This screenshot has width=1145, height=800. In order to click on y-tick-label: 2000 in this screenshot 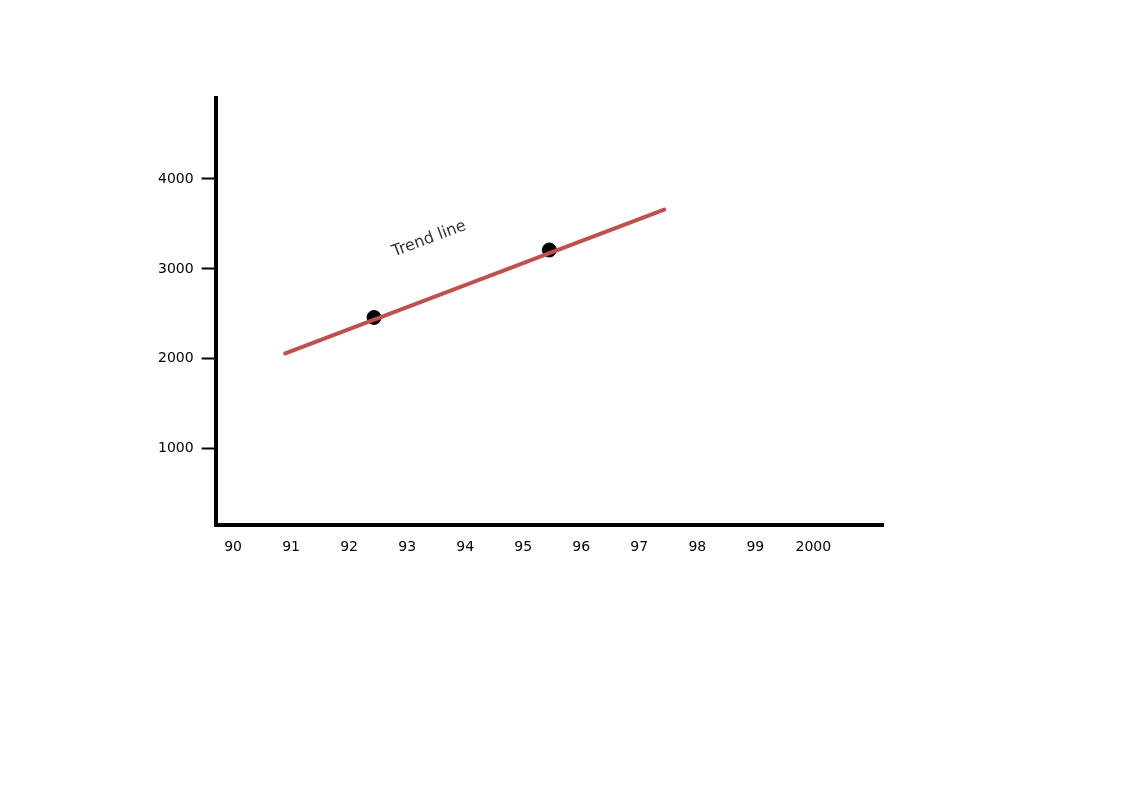, I will do `click(175, 357)`.